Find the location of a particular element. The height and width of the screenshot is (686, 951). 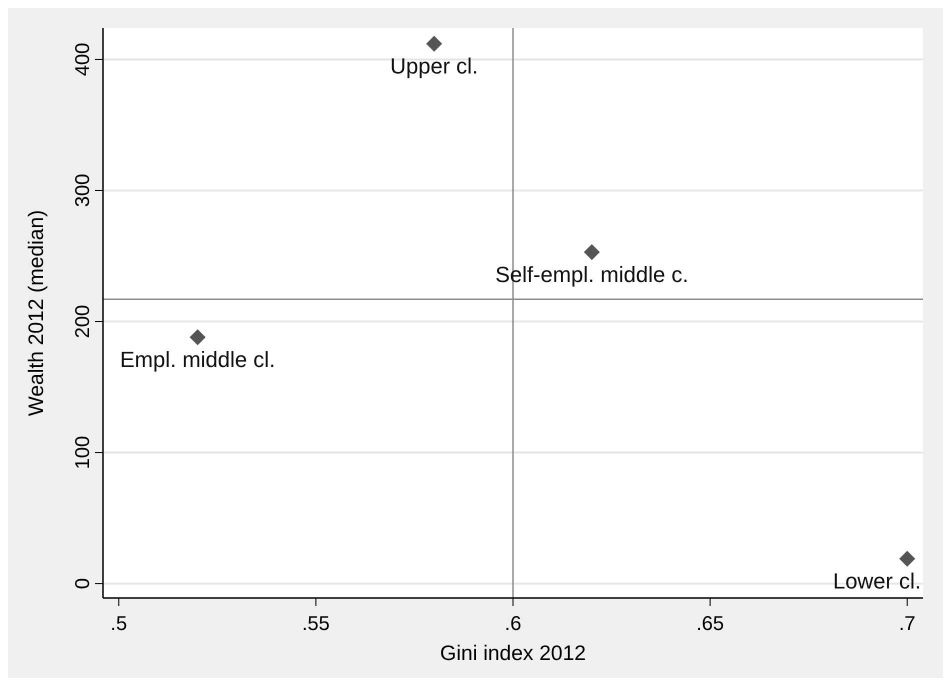

x-axis-title: Gini index 2012 is located at coordinates (513, 653).